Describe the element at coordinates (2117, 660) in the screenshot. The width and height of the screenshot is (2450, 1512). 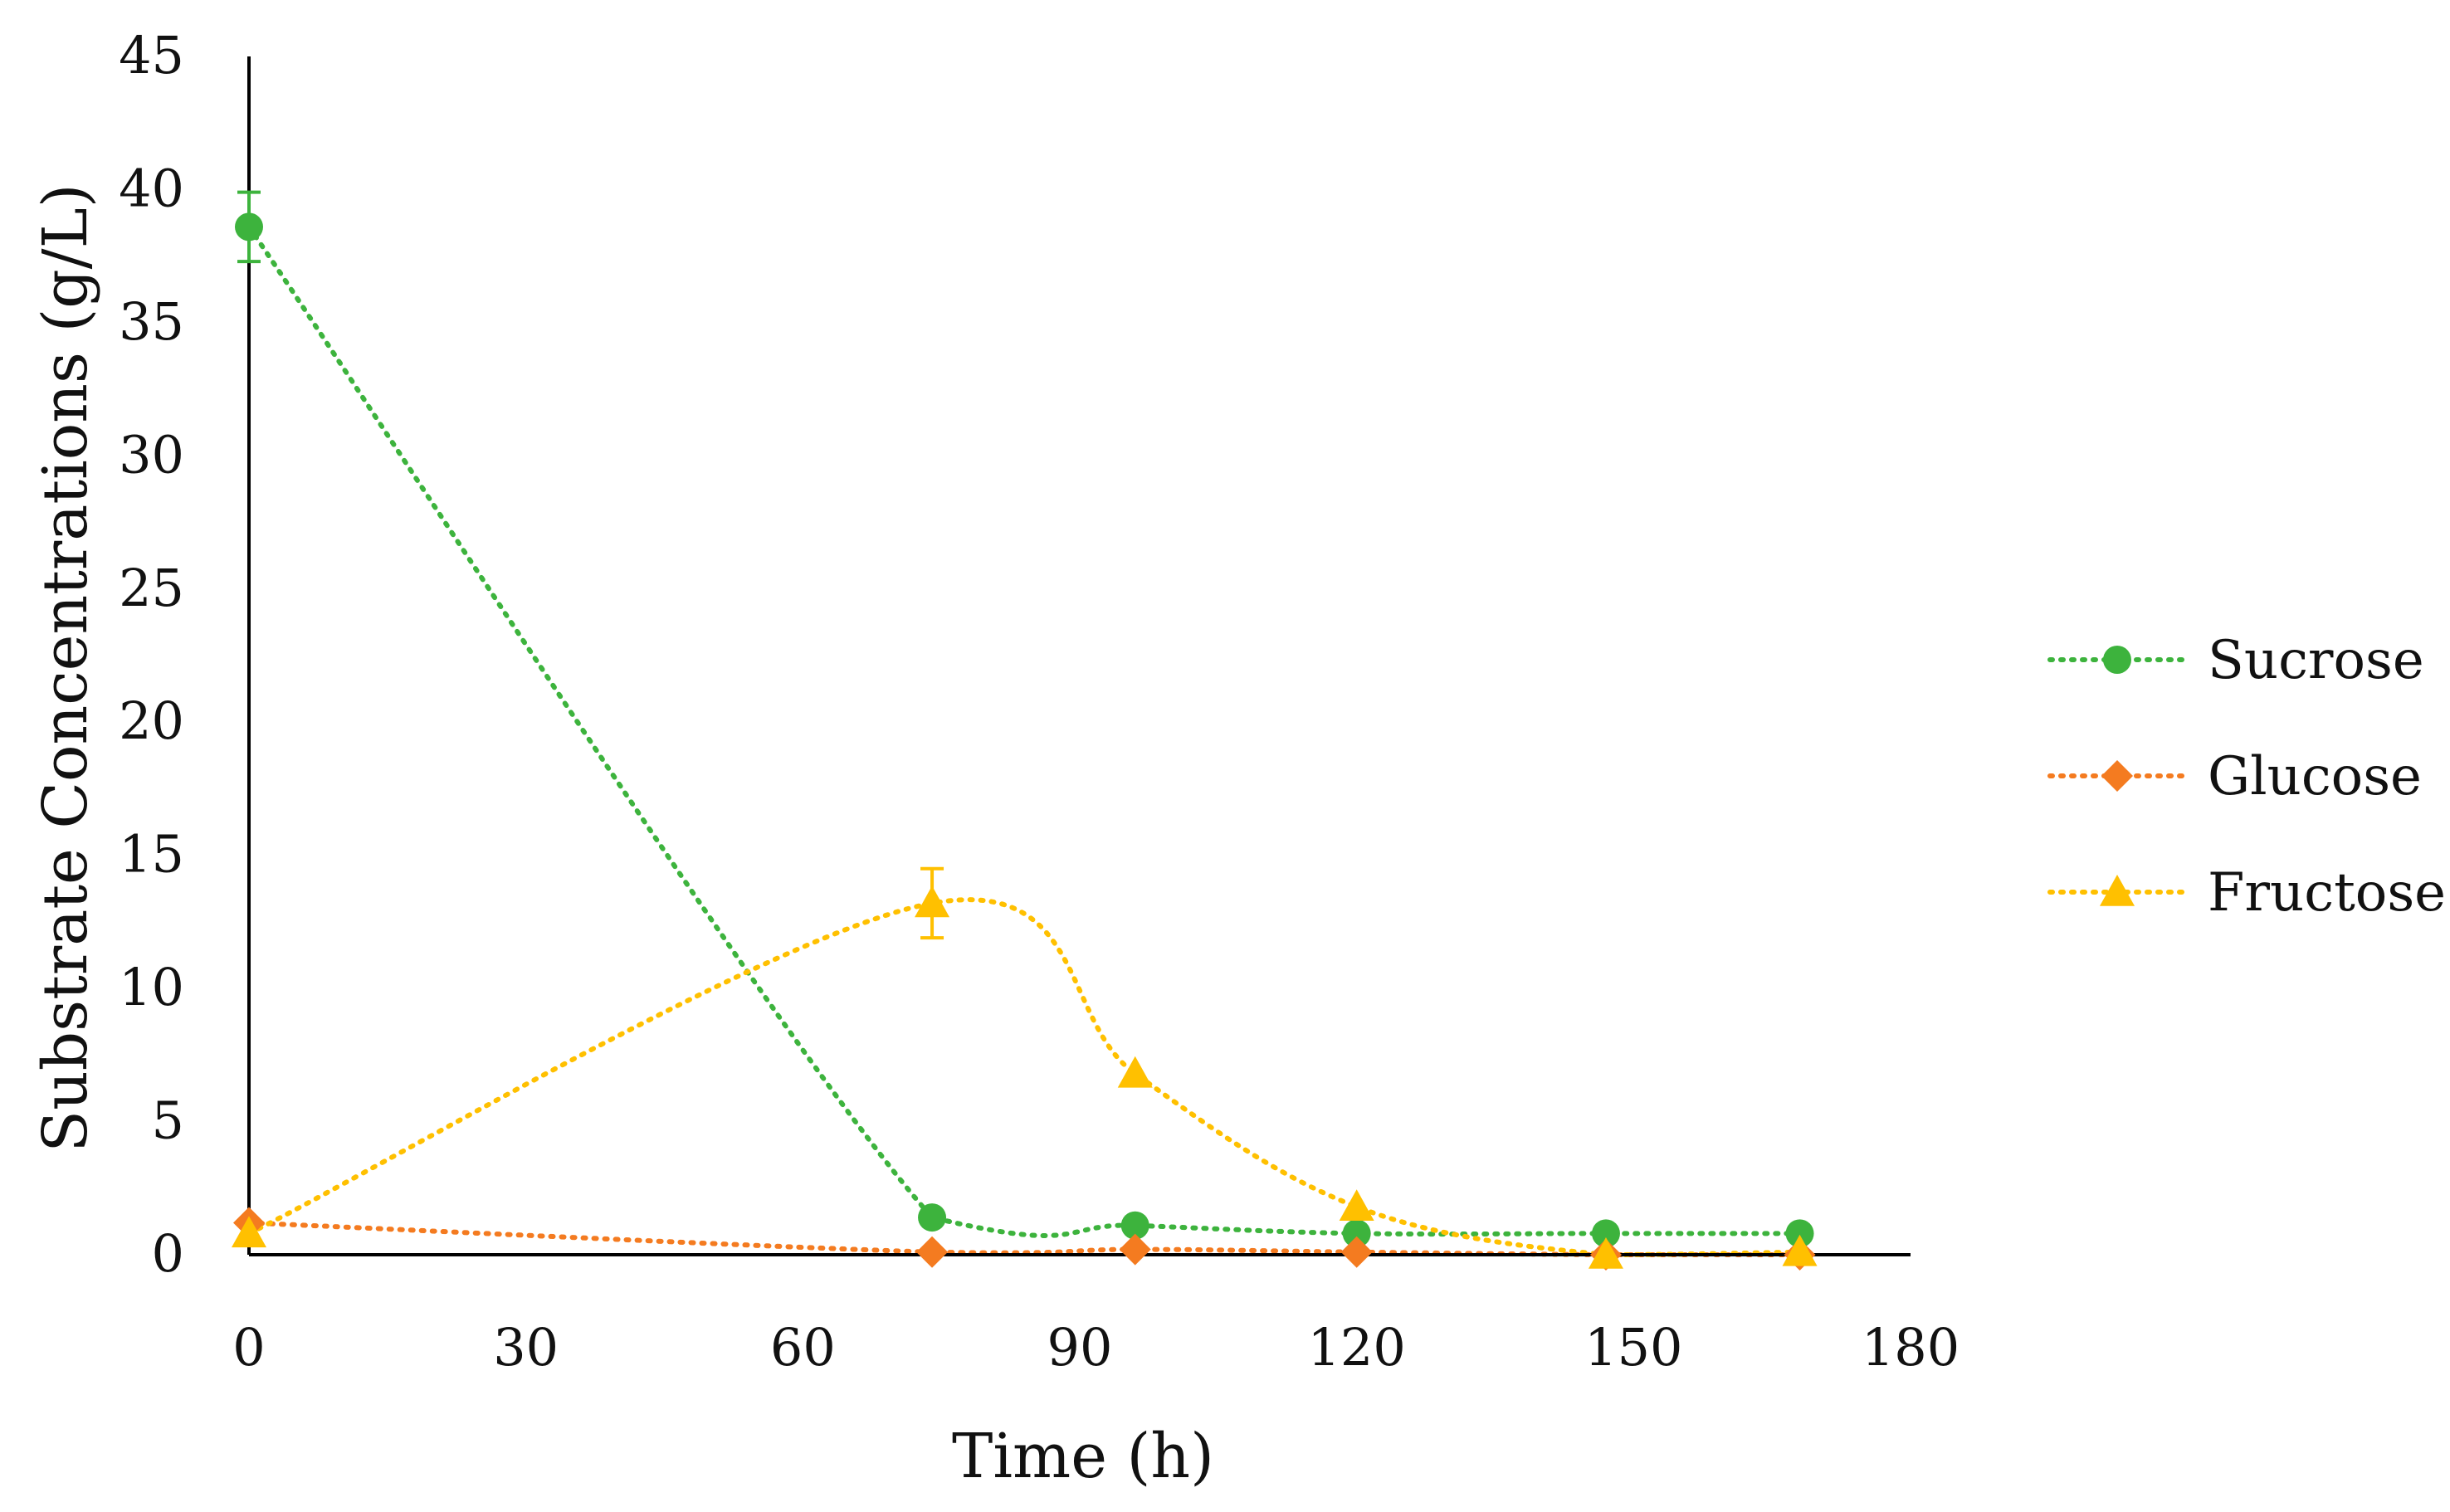
I see `legend-marker-sucrose` at that location.